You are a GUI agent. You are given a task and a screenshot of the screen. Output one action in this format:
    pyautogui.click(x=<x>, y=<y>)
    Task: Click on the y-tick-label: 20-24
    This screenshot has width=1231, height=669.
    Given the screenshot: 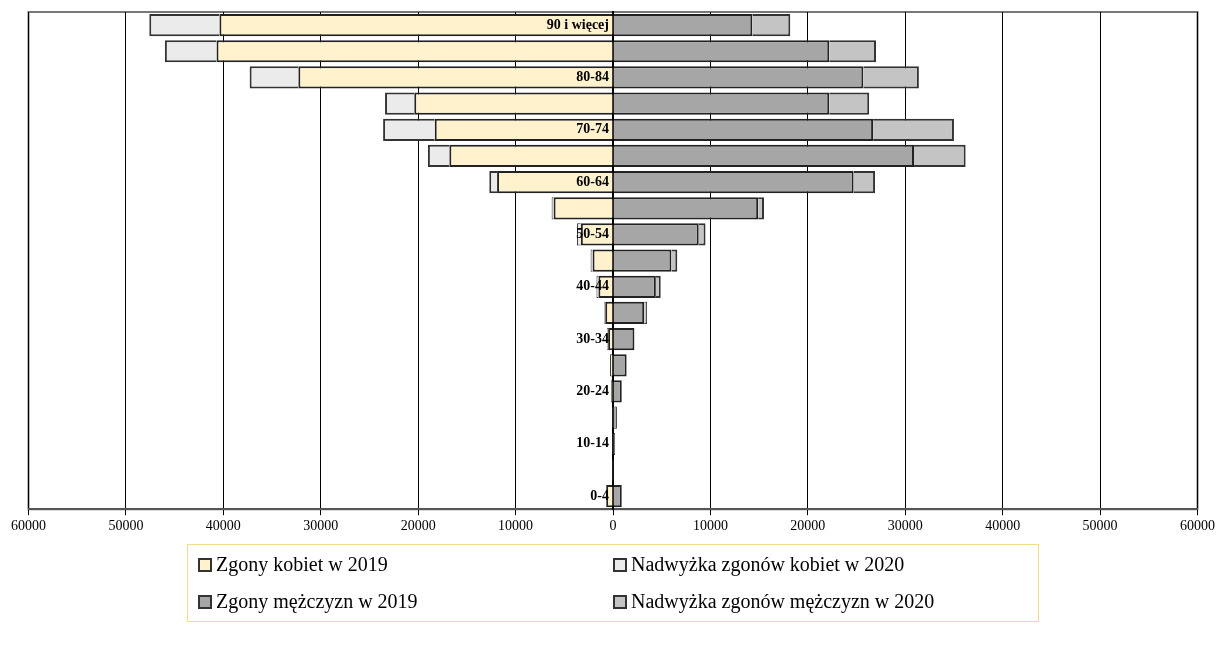 What is the action you would take?
    pyautogui.click(x=592, y=391)
    